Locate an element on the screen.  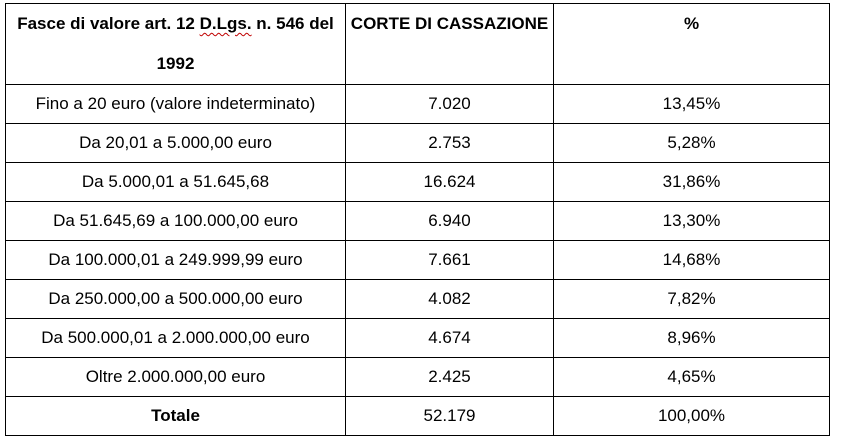
row-count: 4.082 is located at coordinates (449, 299).